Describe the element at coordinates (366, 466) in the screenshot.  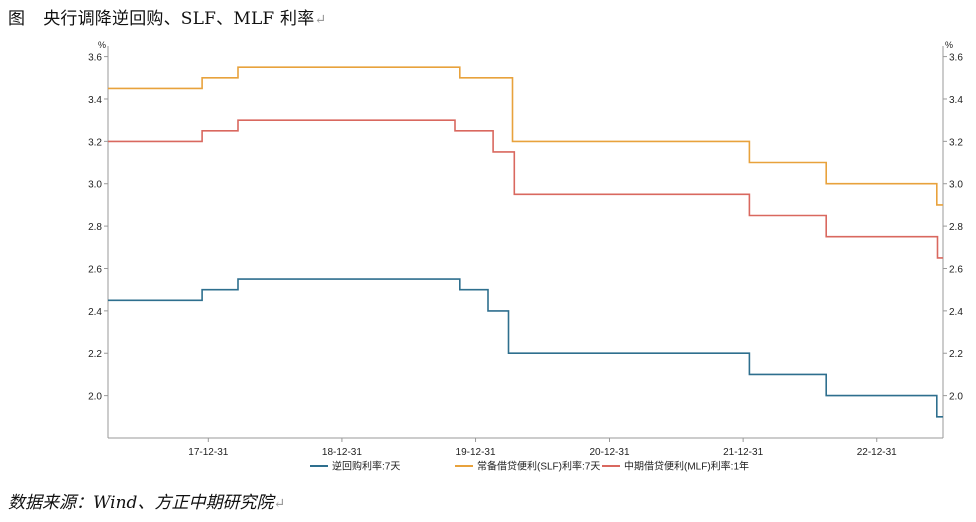
I see `legend-label-1: 逆回购利率:7天` at that location.